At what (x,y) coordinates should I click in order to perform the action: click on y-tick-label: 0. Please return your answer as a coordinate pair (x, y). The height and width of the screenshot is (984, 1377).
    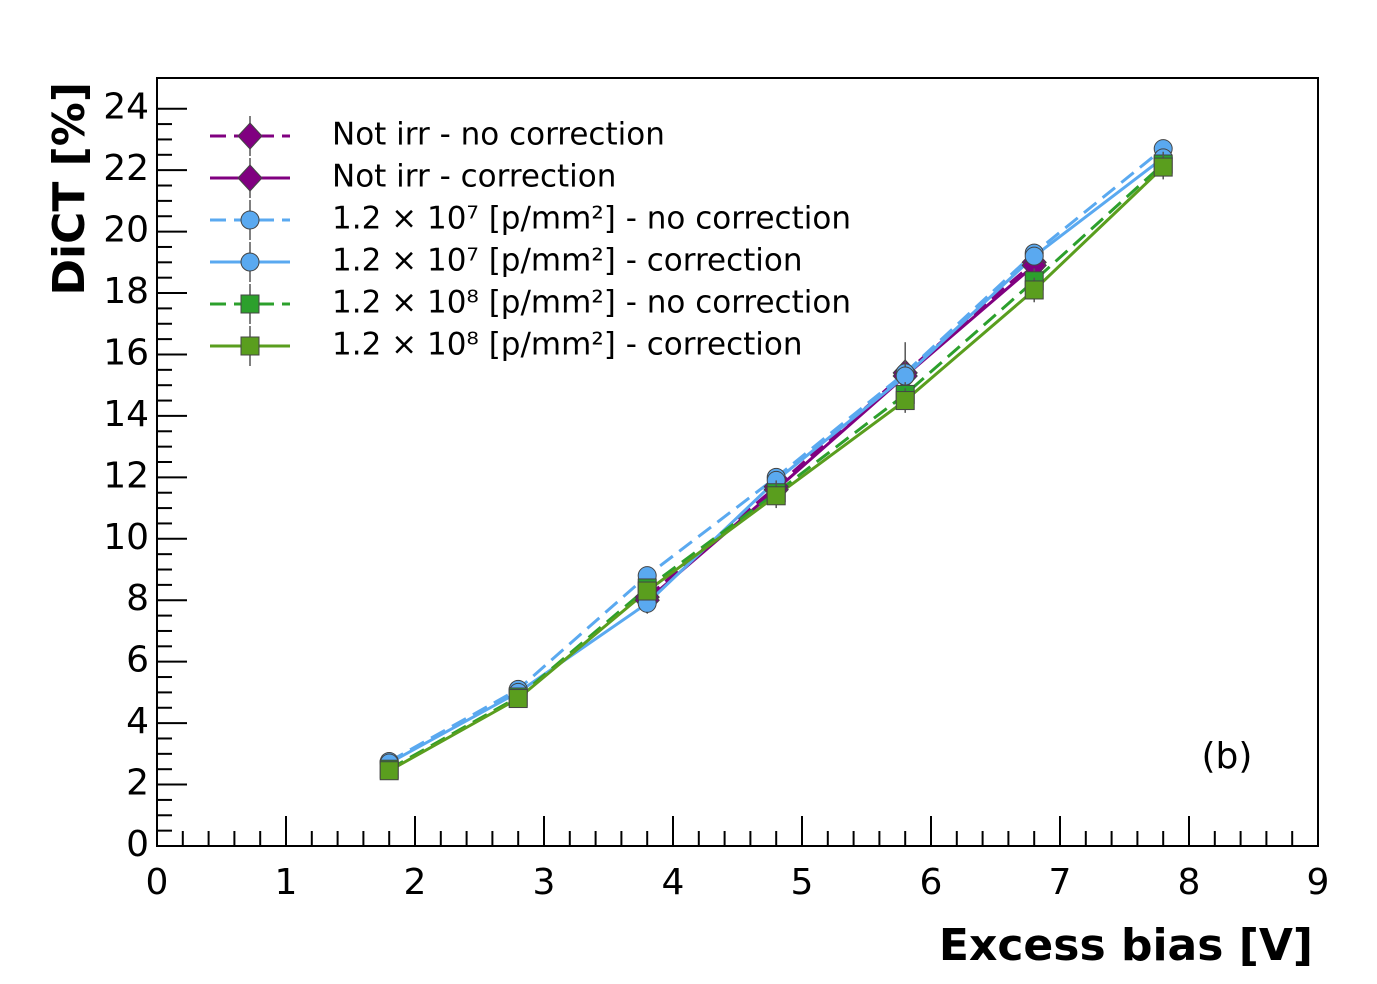
    Looking at the image, I should click on (137, 844).